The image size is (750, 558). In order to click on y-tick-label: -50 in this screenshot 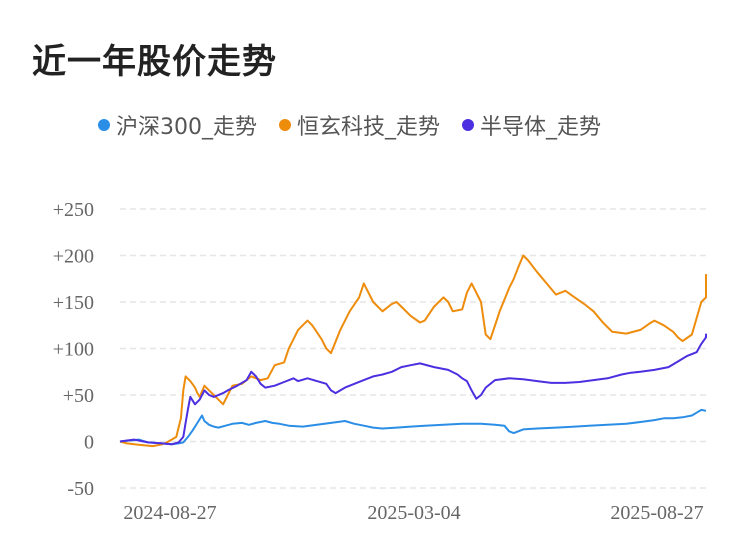, I will do `click(80, 489)`.